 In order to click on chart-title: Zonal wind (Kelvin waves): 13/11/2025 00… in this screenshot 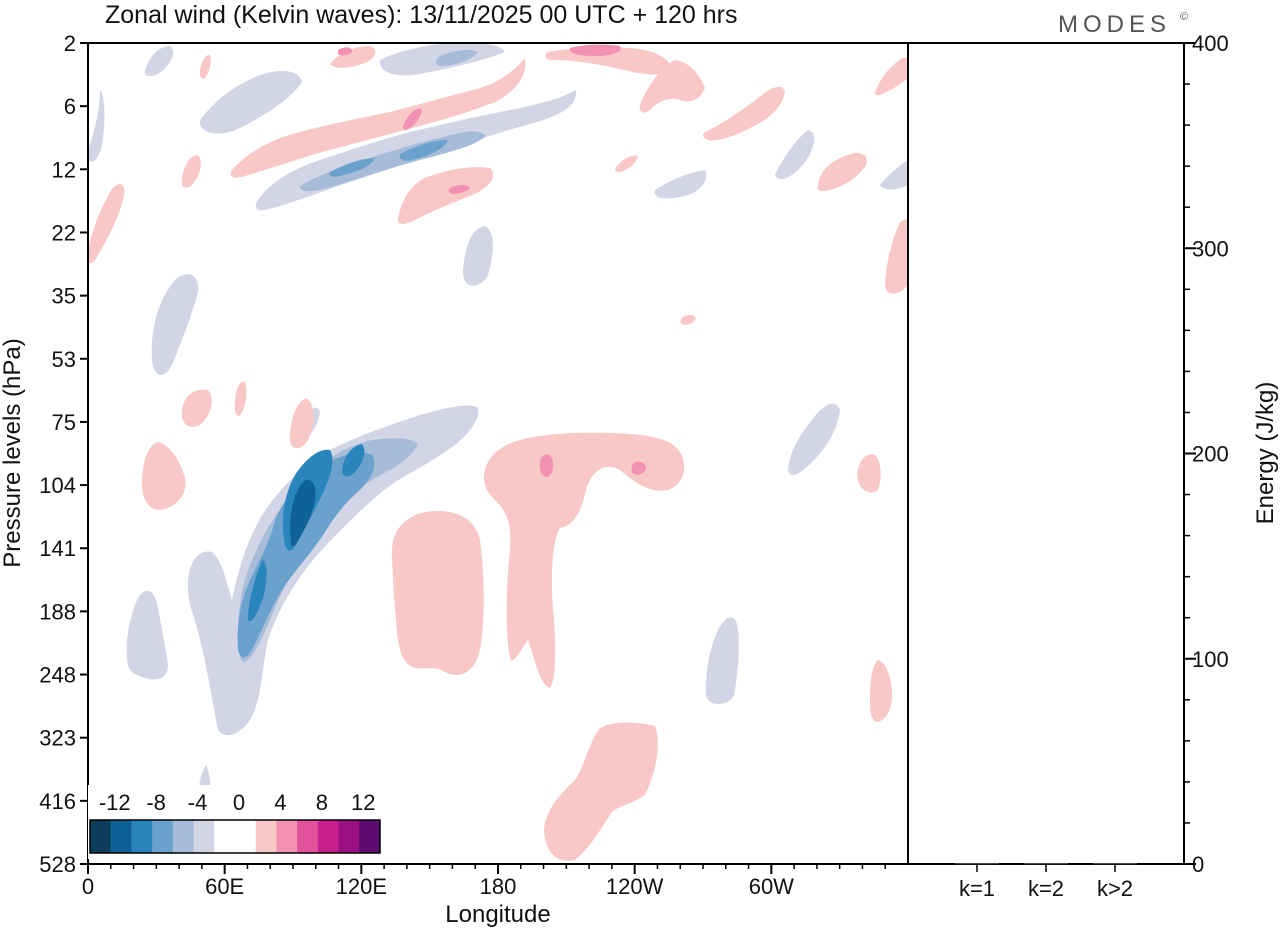, I will do `click(421, 15)`.